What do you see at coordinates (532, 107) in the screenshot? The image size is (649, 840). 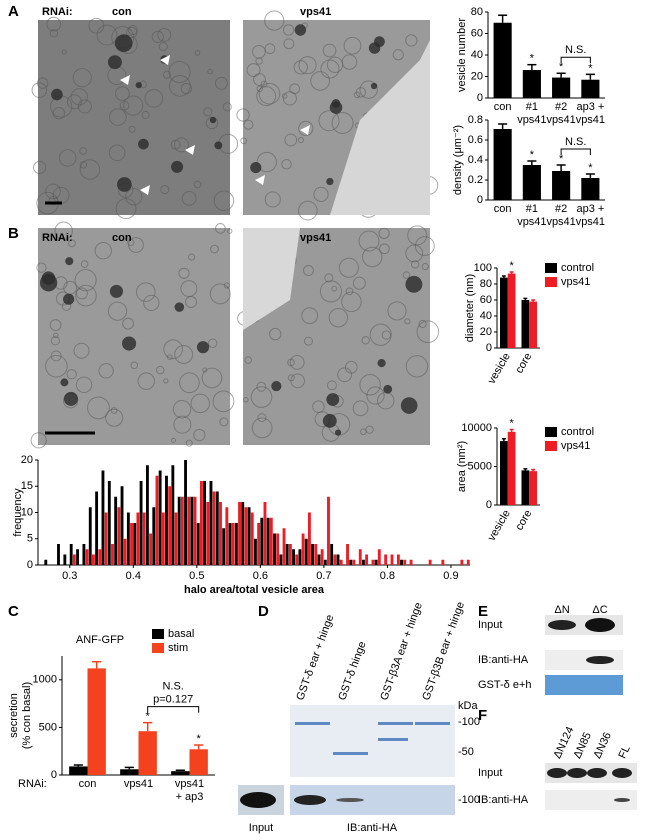 I see `x-tick-label: #1` at bounding box center [532, 107].